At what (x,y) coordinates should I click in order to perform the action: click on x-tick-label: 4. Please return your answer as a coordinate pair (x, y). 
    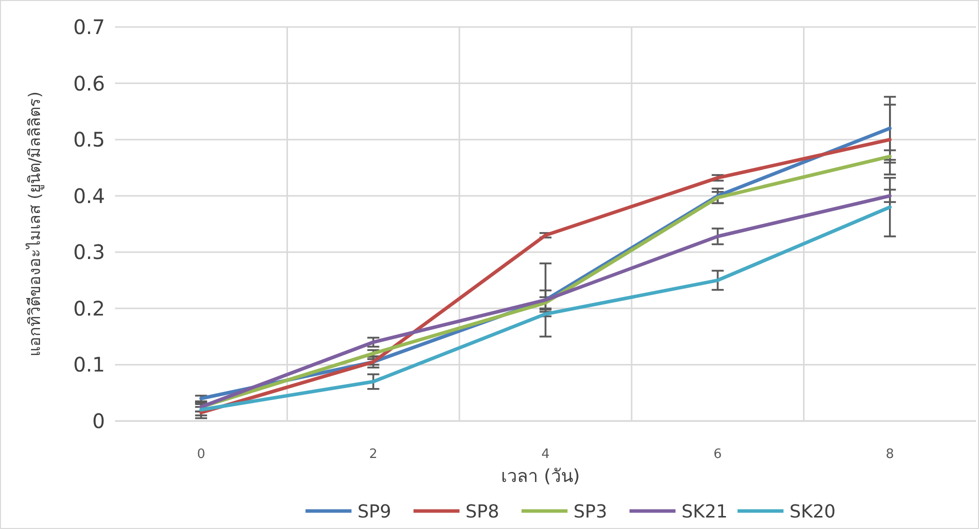
    Looking at the image, I should click on (545, 454).